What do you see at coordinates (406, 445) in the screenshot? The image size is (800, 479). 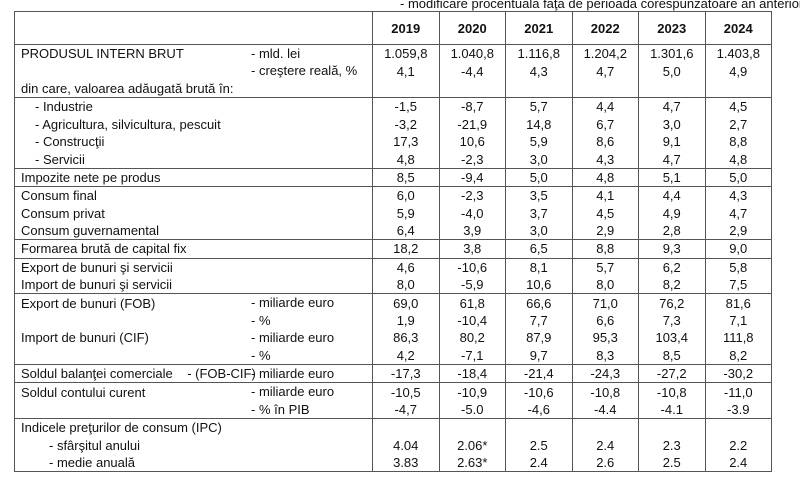 I see `value-cell: 4.04` at bounding box center [406, 445].